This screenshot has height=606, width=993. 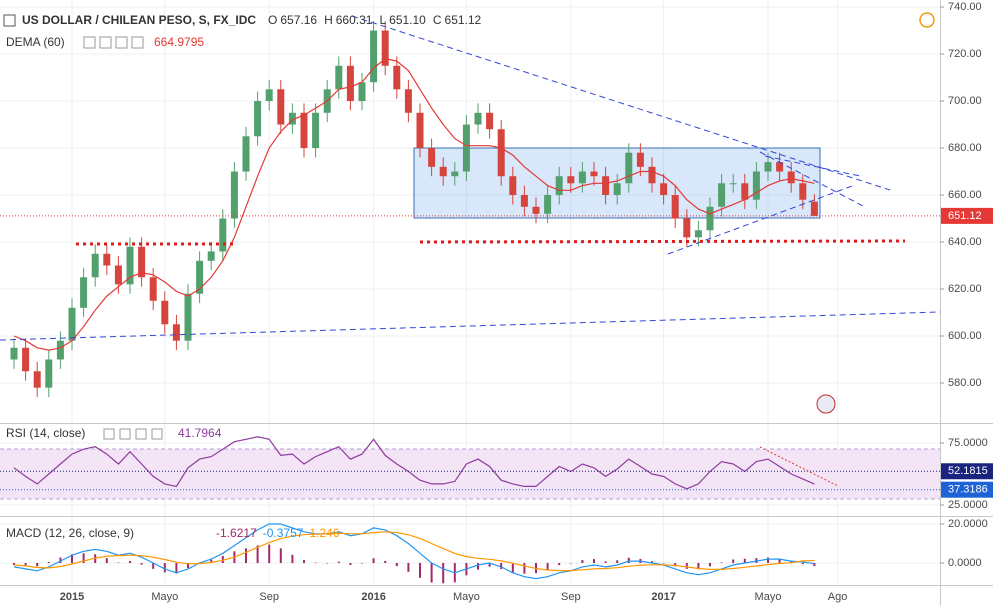 What do you see at coordinates (826, 404) in the screenshot?
I see `event-icon` at bounding box center [826, 404].